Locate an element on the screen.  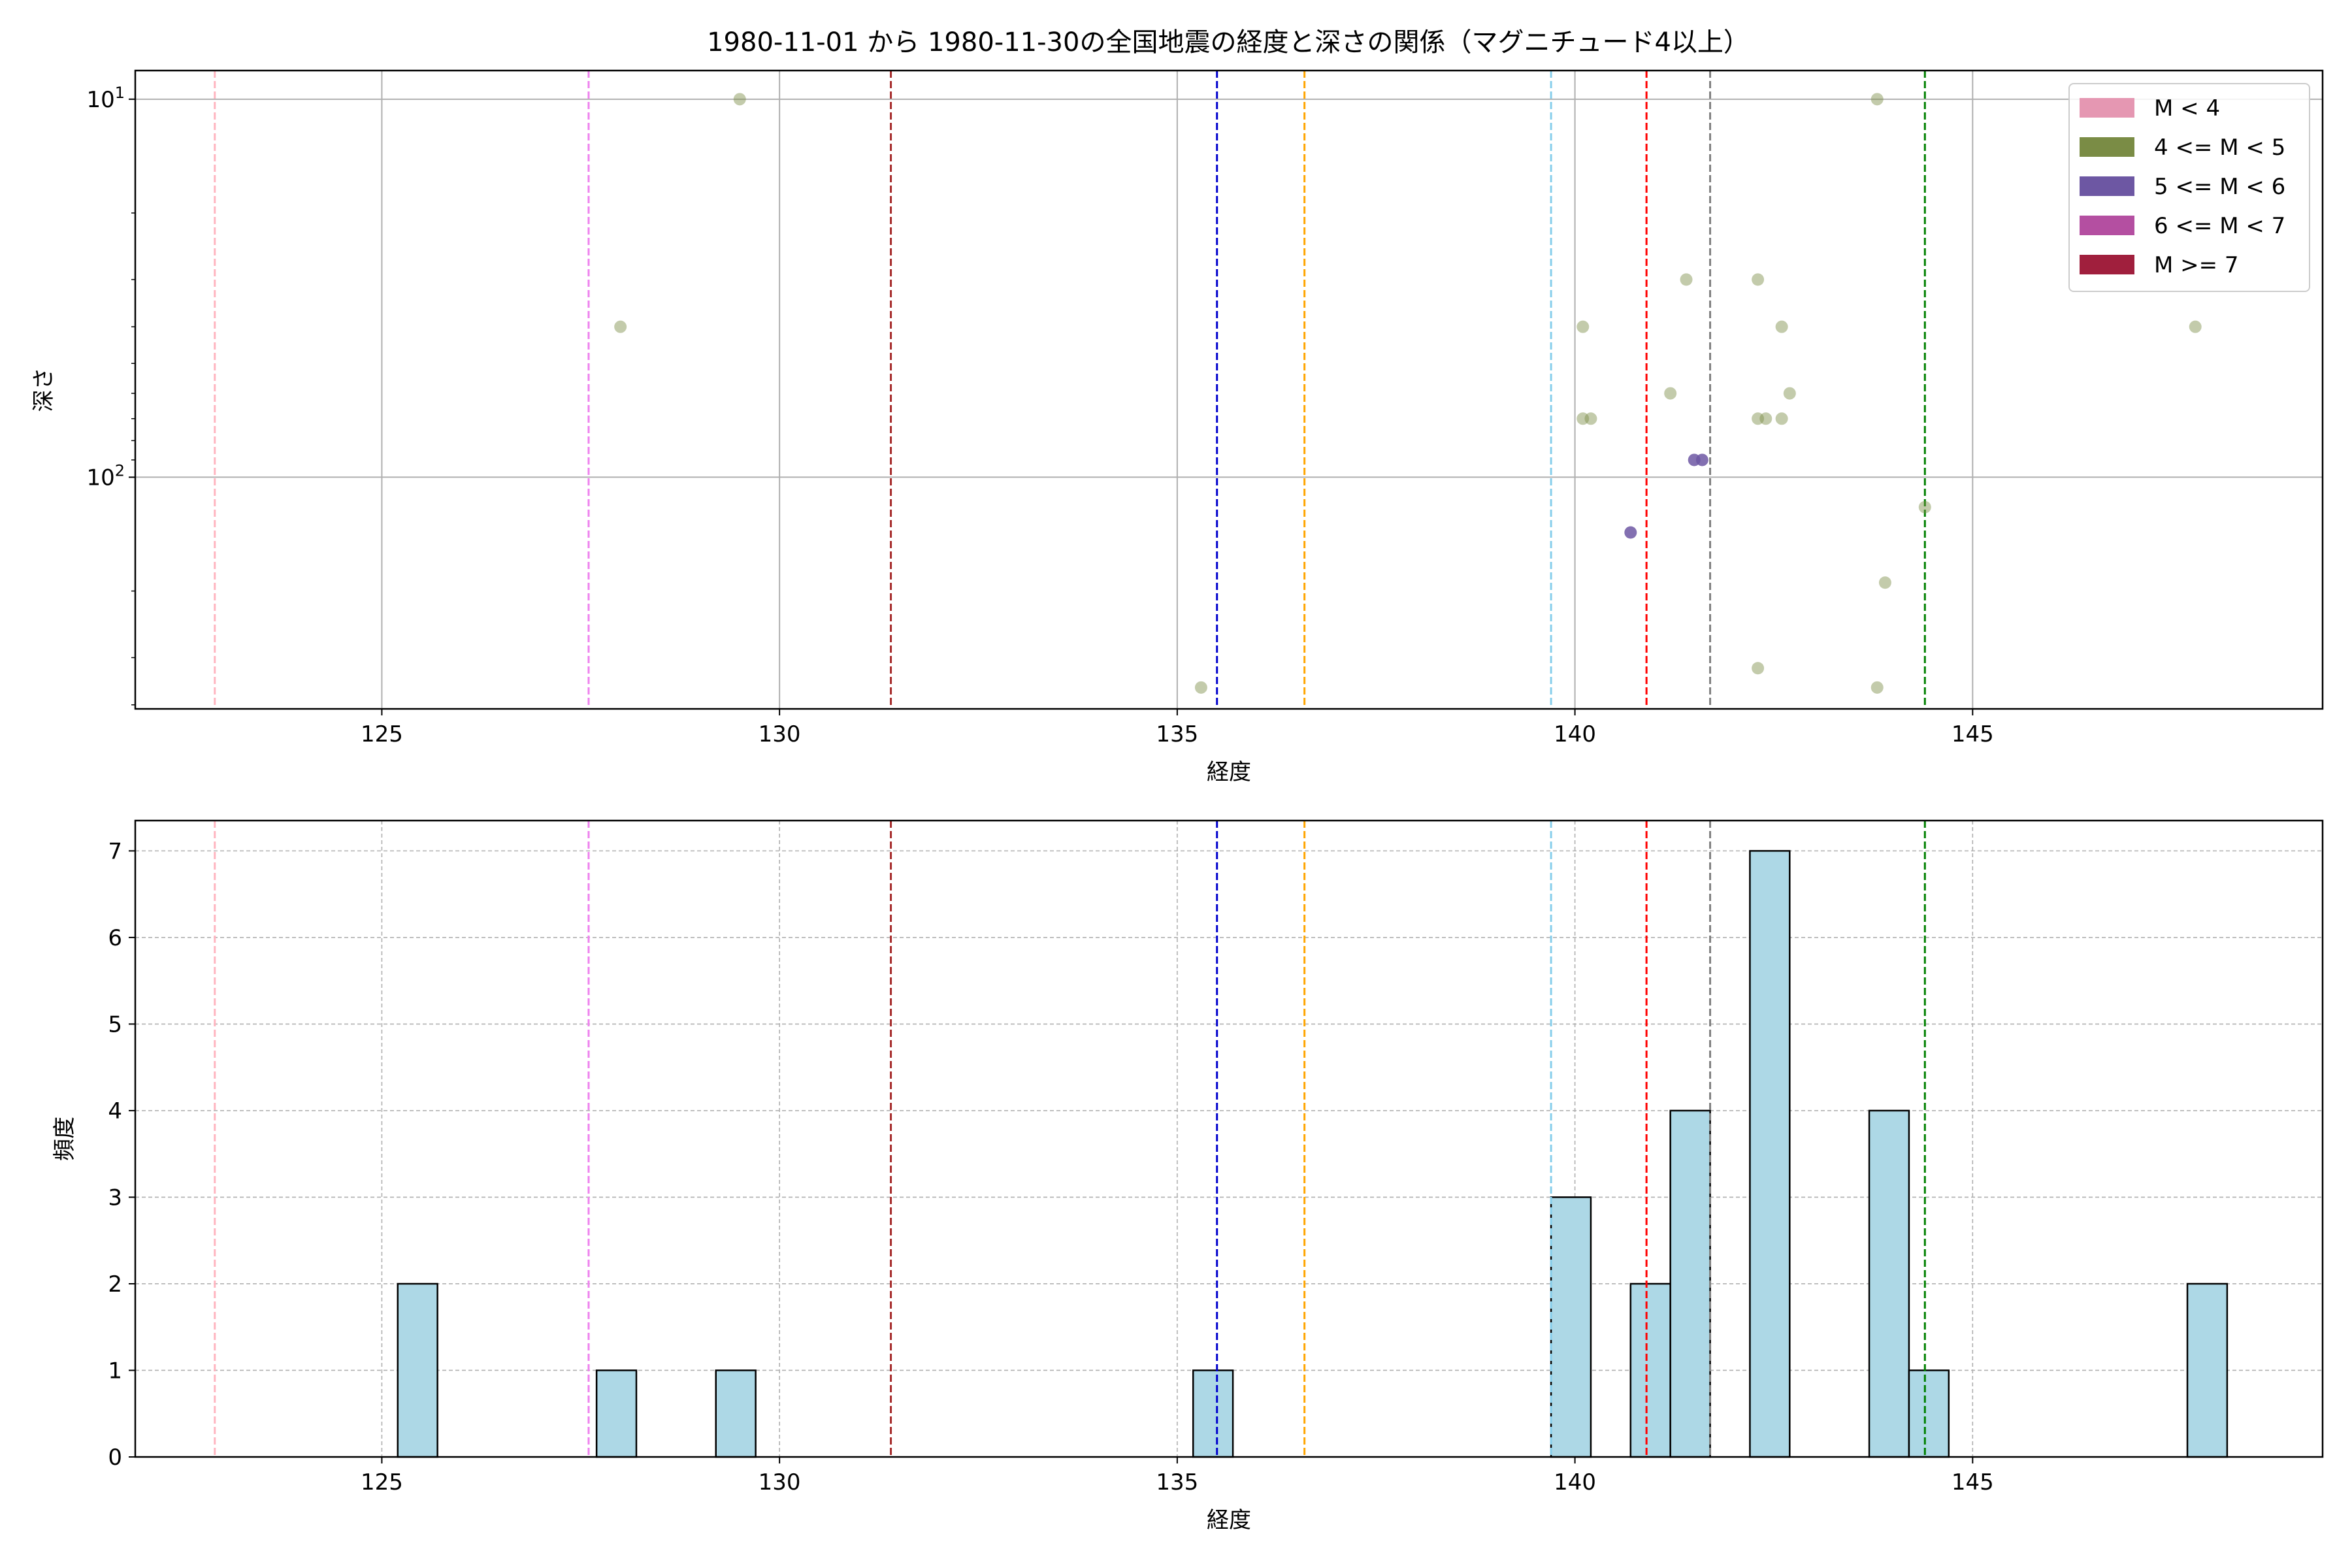
legend-label: M < 4 is located at coordinates (2187, 108).